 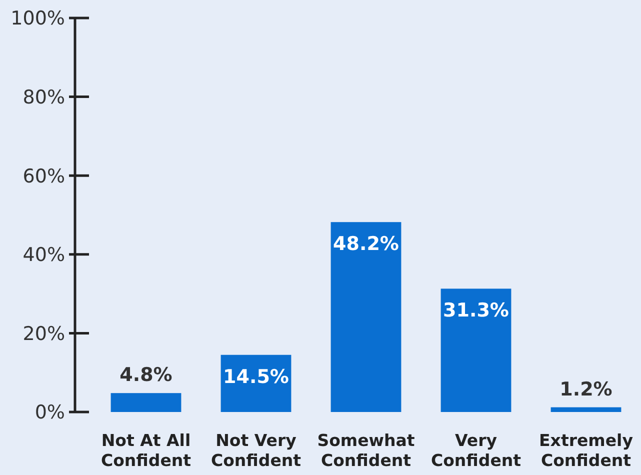 What do you see at coordinates (366, 244) in the screenshot?
I see `data-label: 48.2%` at bounding box center [366, 244].